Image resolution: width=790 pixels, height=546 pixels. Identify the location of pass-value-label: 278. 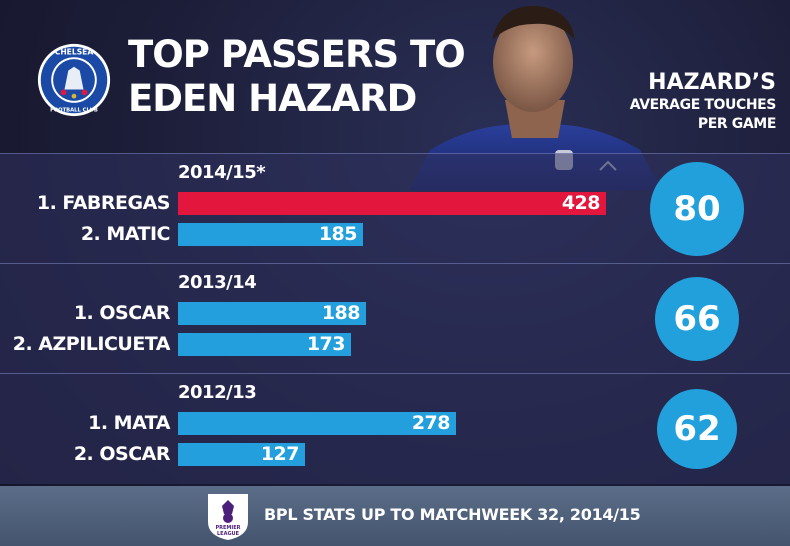
(431, 423).